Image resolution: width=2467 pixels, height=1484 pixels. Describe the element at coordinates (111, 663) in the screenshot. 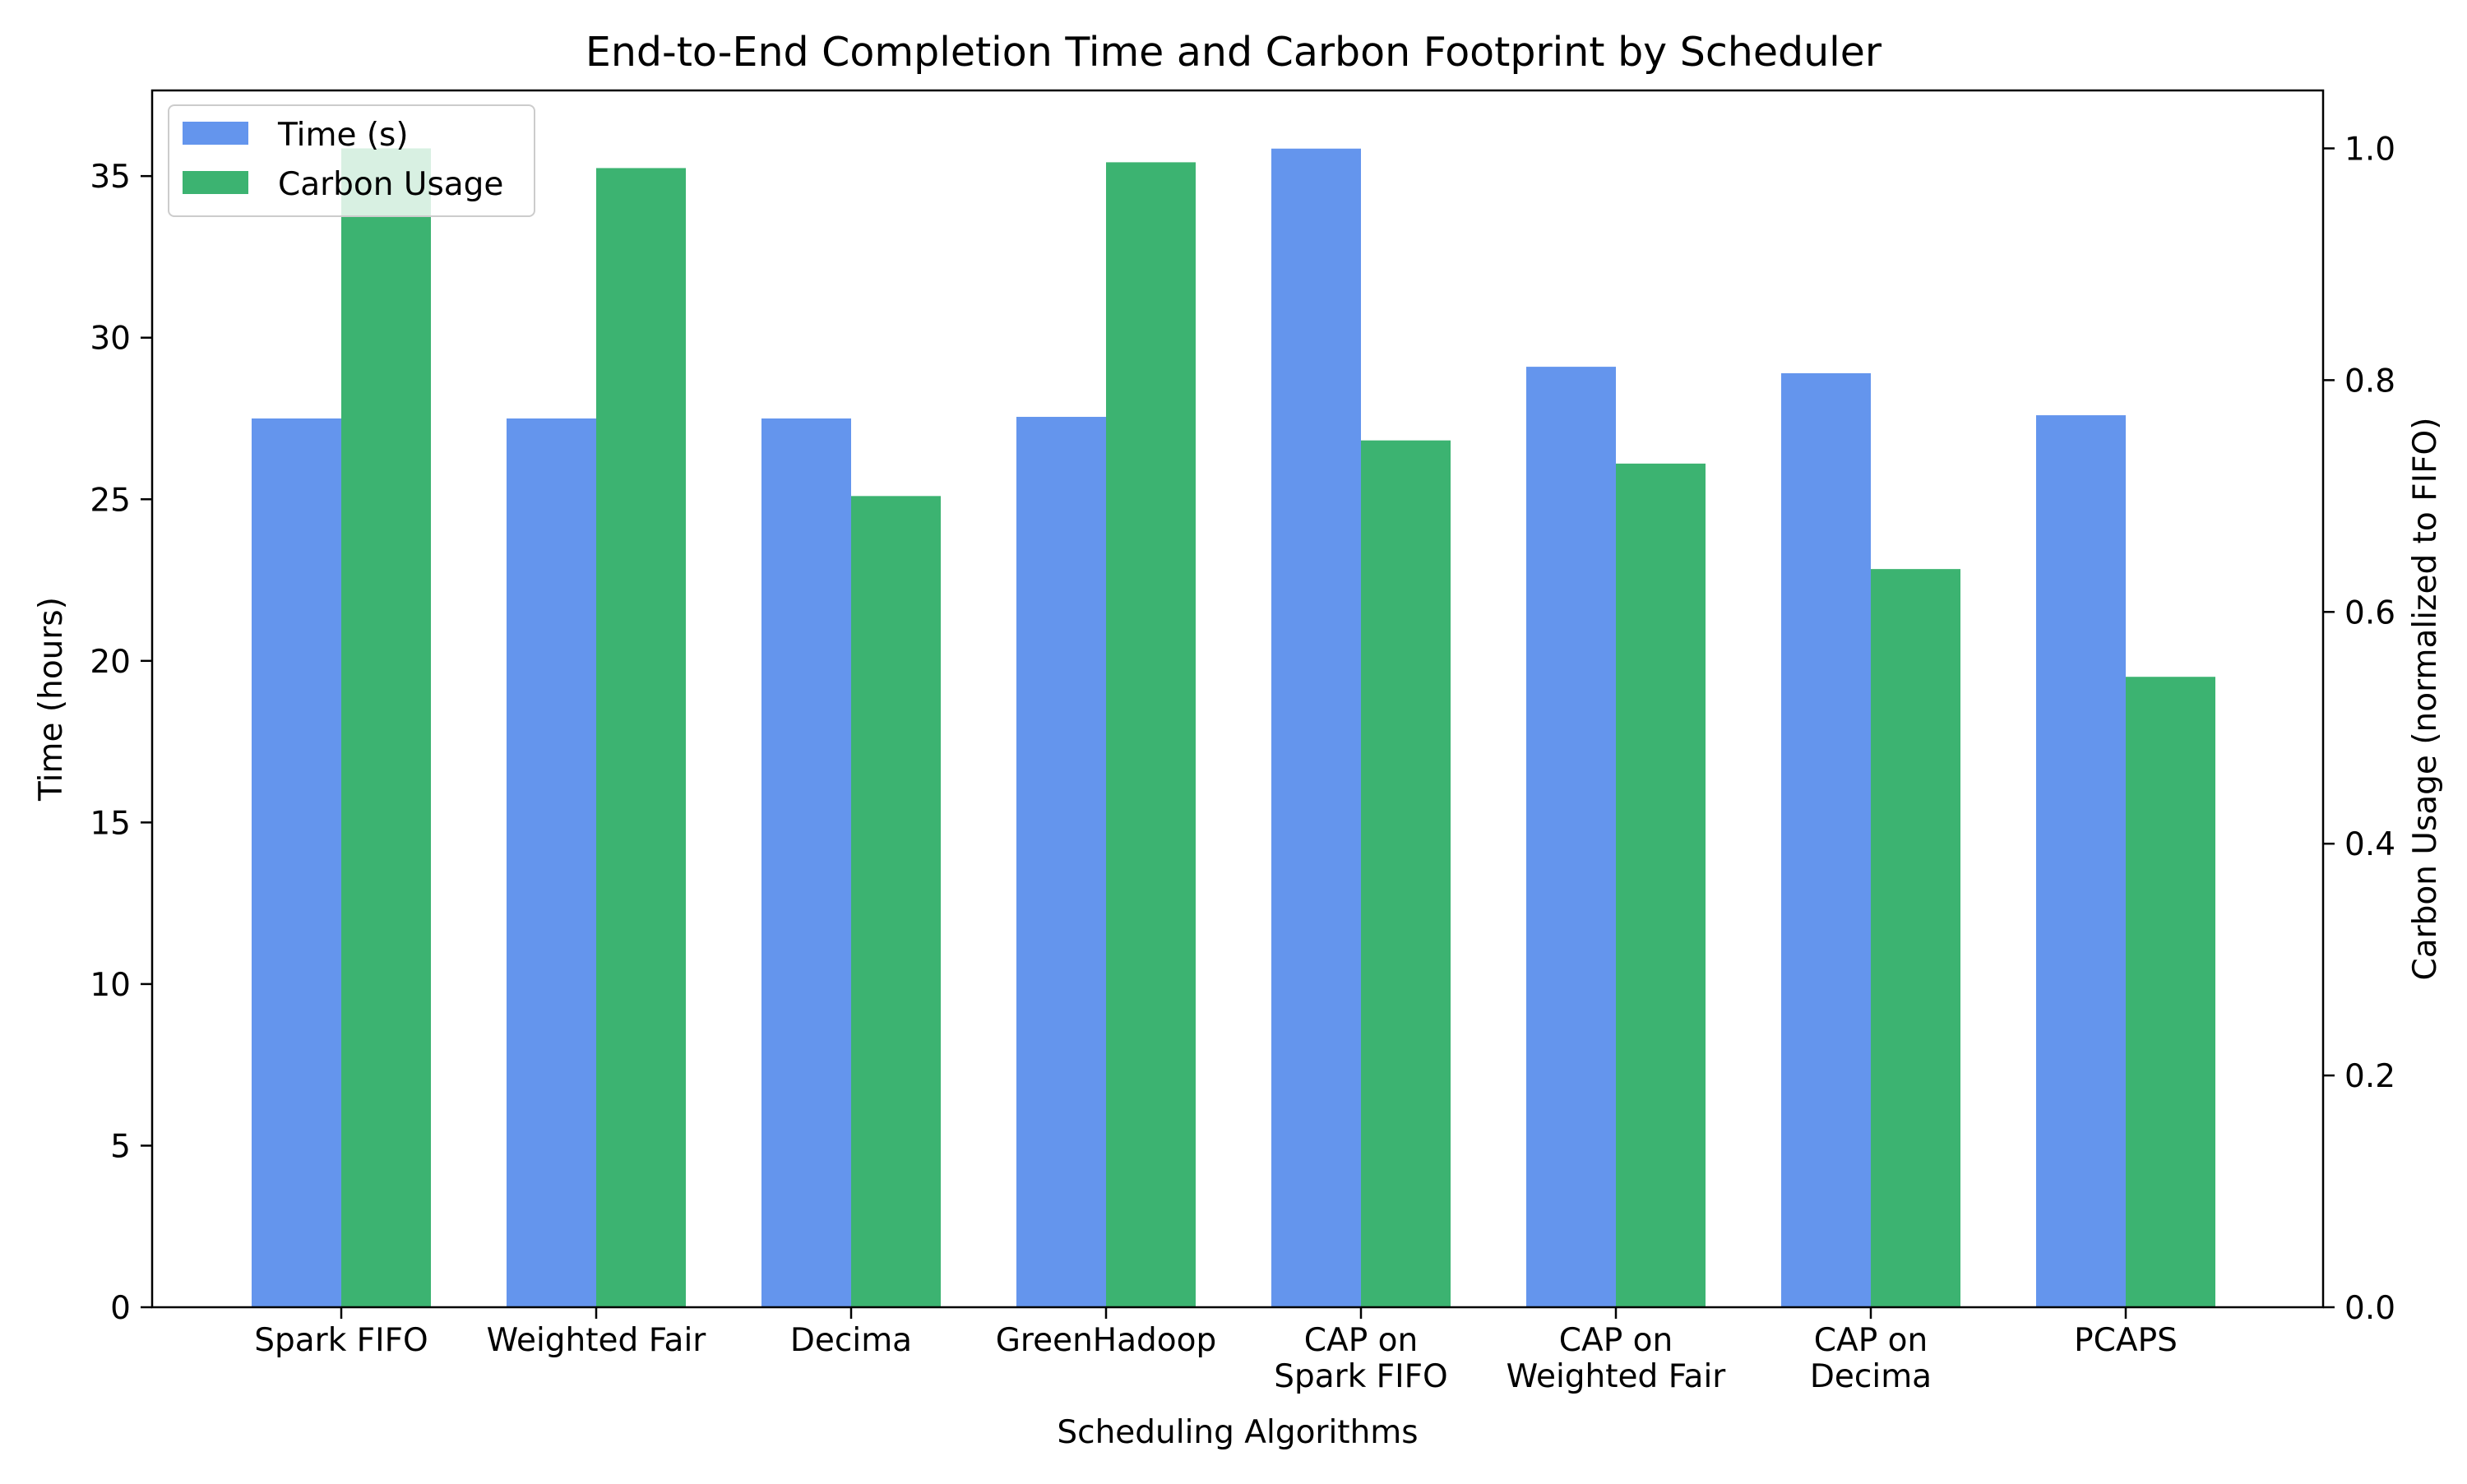

I see `left-y-tick-label: 20` at that location.